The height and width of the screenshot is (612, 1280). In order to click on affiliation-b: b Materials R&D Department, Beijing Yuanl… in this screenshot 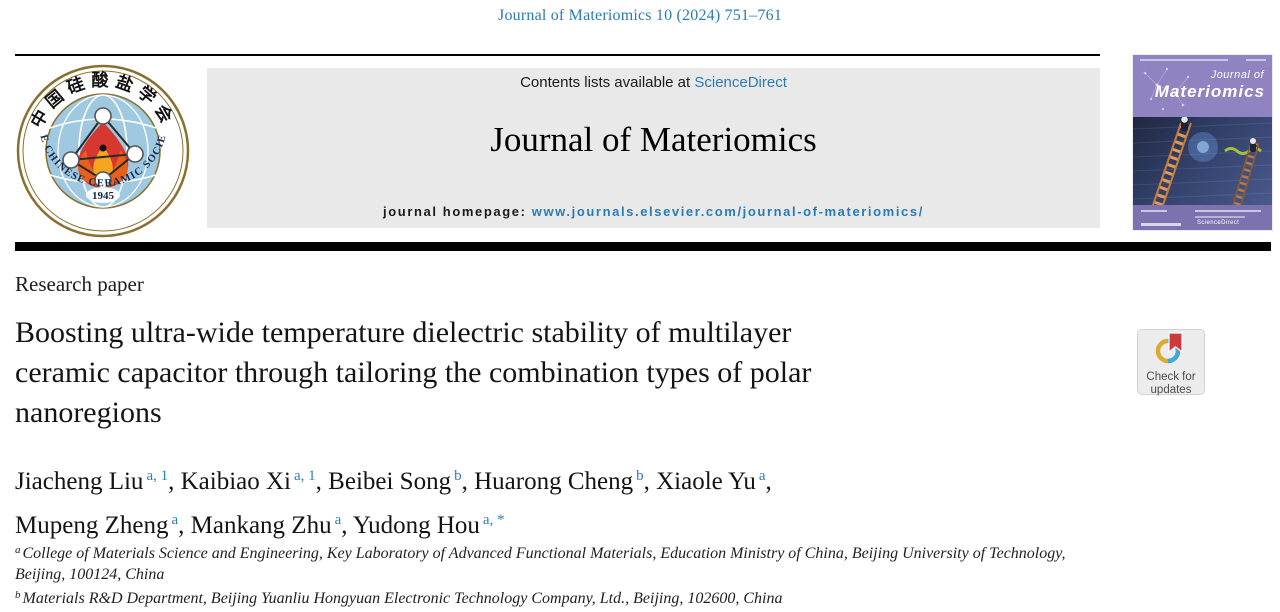, I will do `click(552, 597)`.